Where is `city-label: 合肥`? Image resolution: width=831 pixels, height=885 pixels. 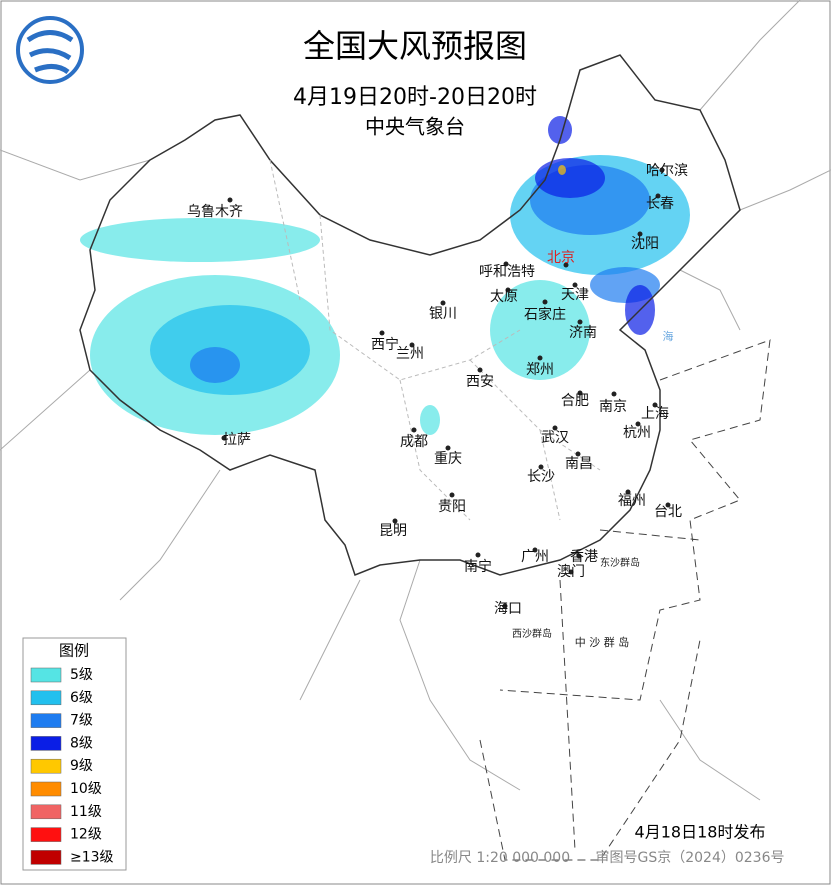 city-label: 合肥 is located at coordinates (575, 401).